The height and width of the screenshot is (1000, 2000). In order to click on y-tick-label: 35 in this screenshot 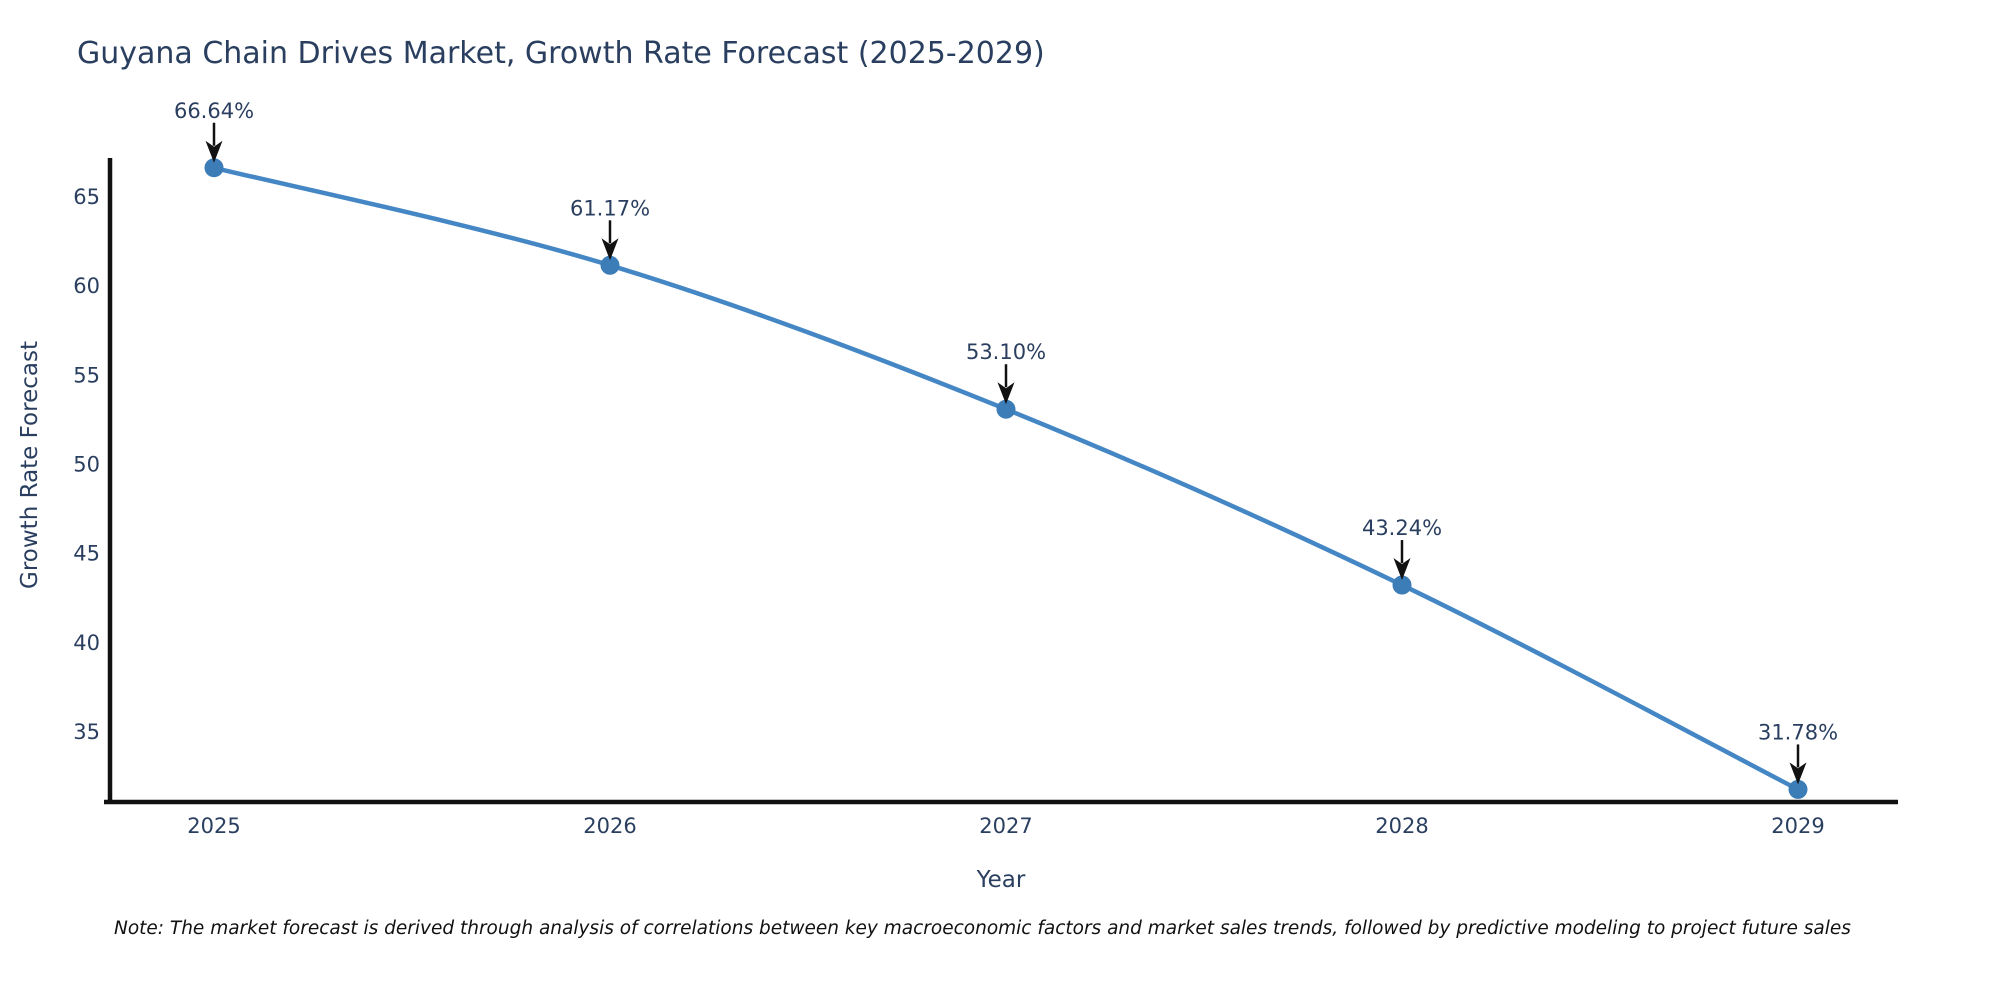, I will do `click(86, 732)`.